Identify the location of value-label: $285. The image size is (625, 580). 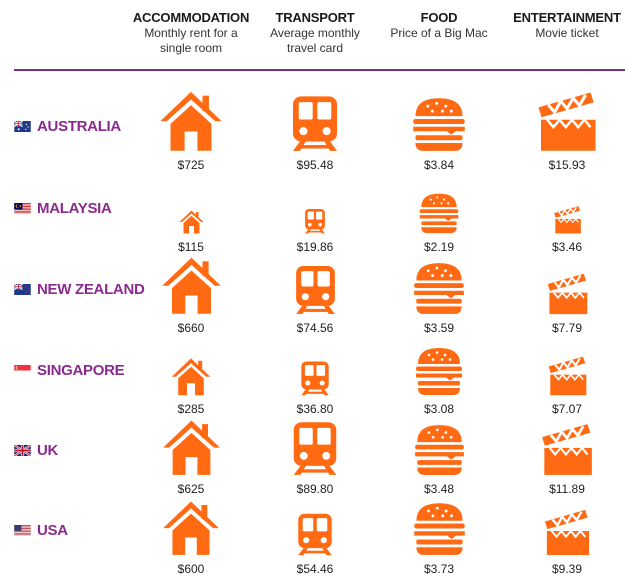
(191, 409).